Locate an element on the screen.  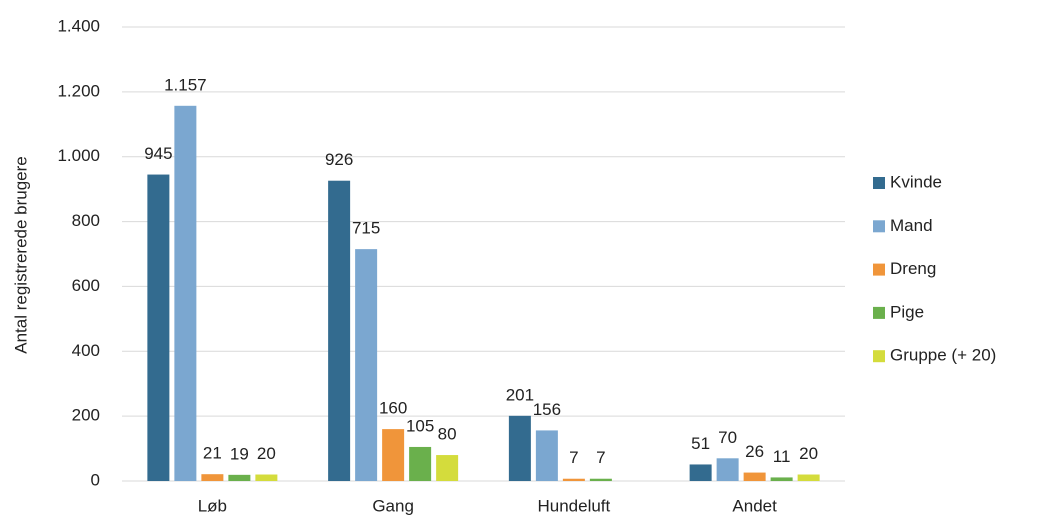
y-tick-label: 1.000 is located at coordinates (78, 155).